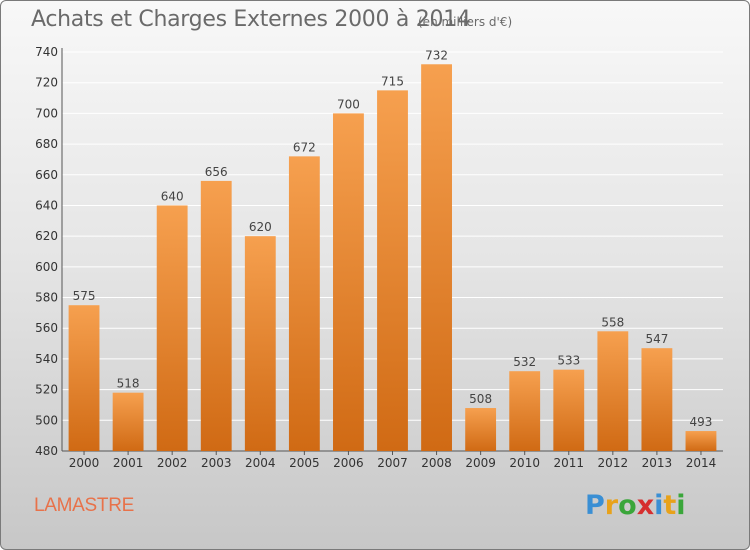 The image size is (750, 550). I want to click on y-tick-label: 520, so click(46, 390).